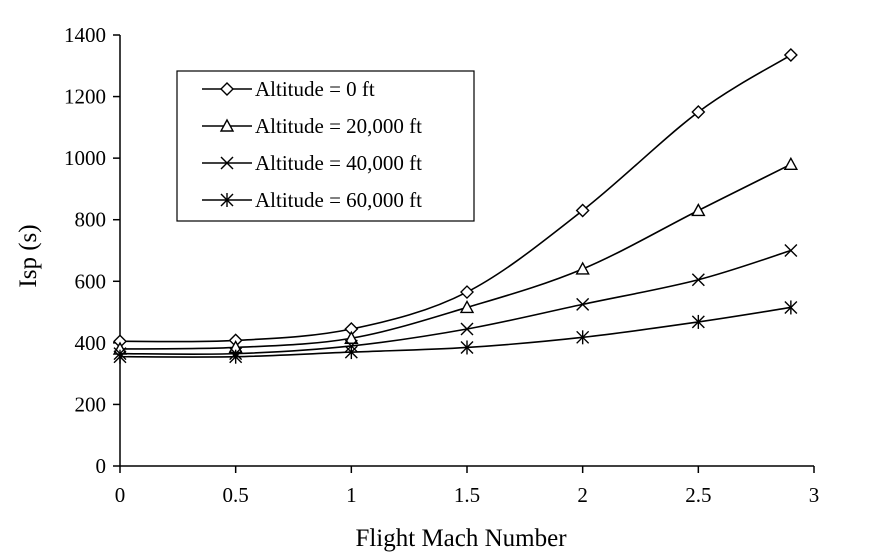 This screenshot has width=874, height=556. What do you see at coordinates (91, 281) in the screenshot?
I see `y-tick-label: 600` at bounding box center [91, 281].